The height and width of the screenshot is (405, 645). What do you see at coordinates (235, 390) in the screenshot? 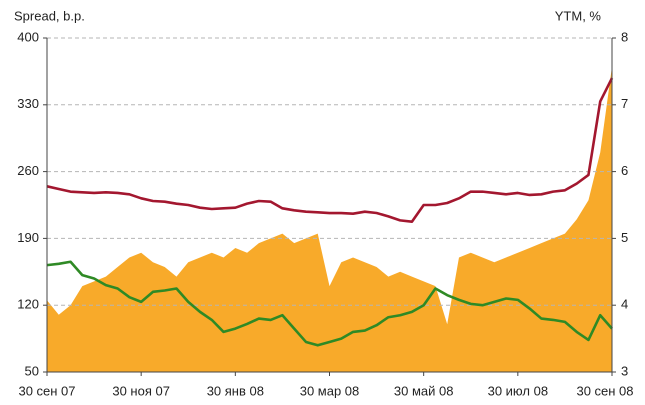
I see `x-tick-label: 30 янв 08` at bounding box center [235, 390].